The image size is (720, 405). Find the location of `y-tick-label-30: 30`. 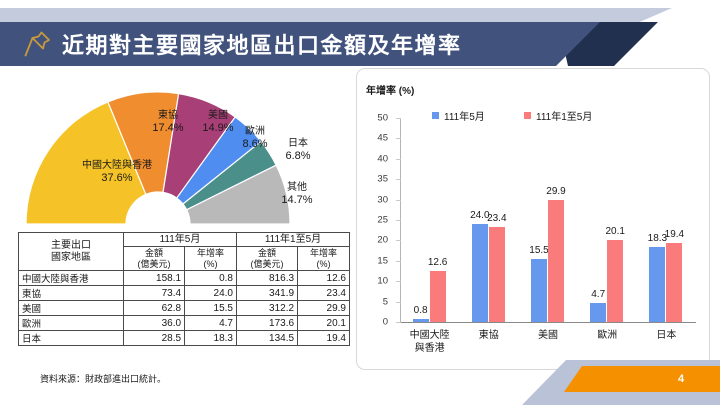

y-tick-label-30: 30 is located at coordinates (382, 200).